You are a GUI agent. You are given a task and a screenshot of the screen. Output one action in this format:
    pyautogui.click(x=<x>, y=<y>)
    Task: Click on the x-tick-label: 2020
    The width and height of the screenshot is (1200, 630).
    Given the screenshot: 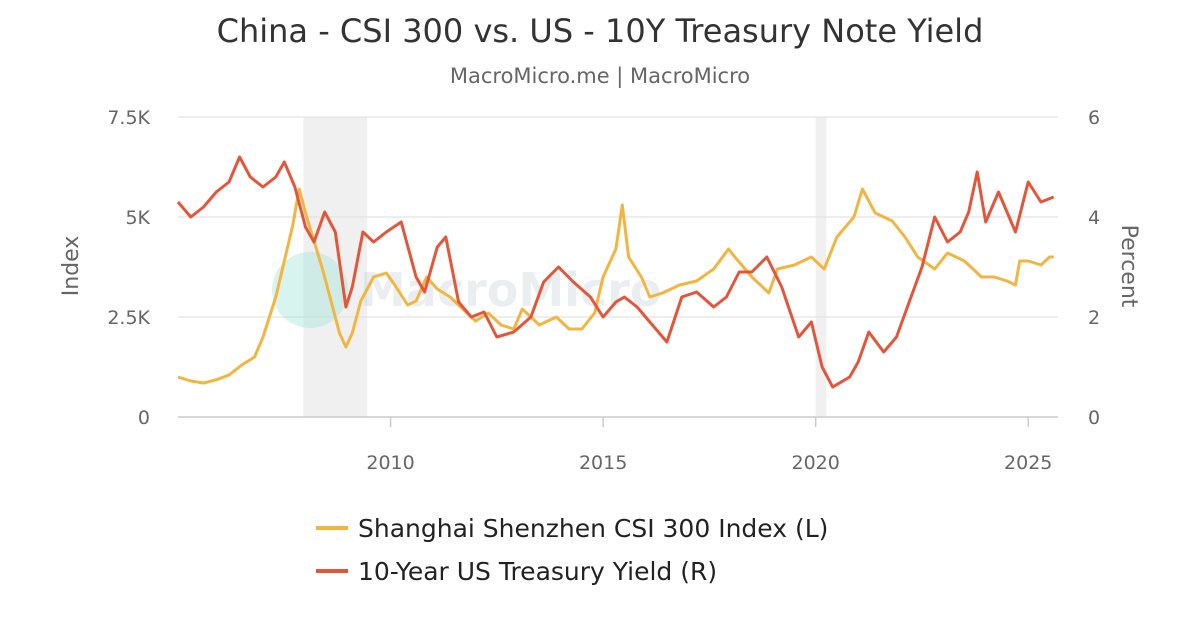 What is the action you would take?
    pyautogui.click(x=816, y=463)
    